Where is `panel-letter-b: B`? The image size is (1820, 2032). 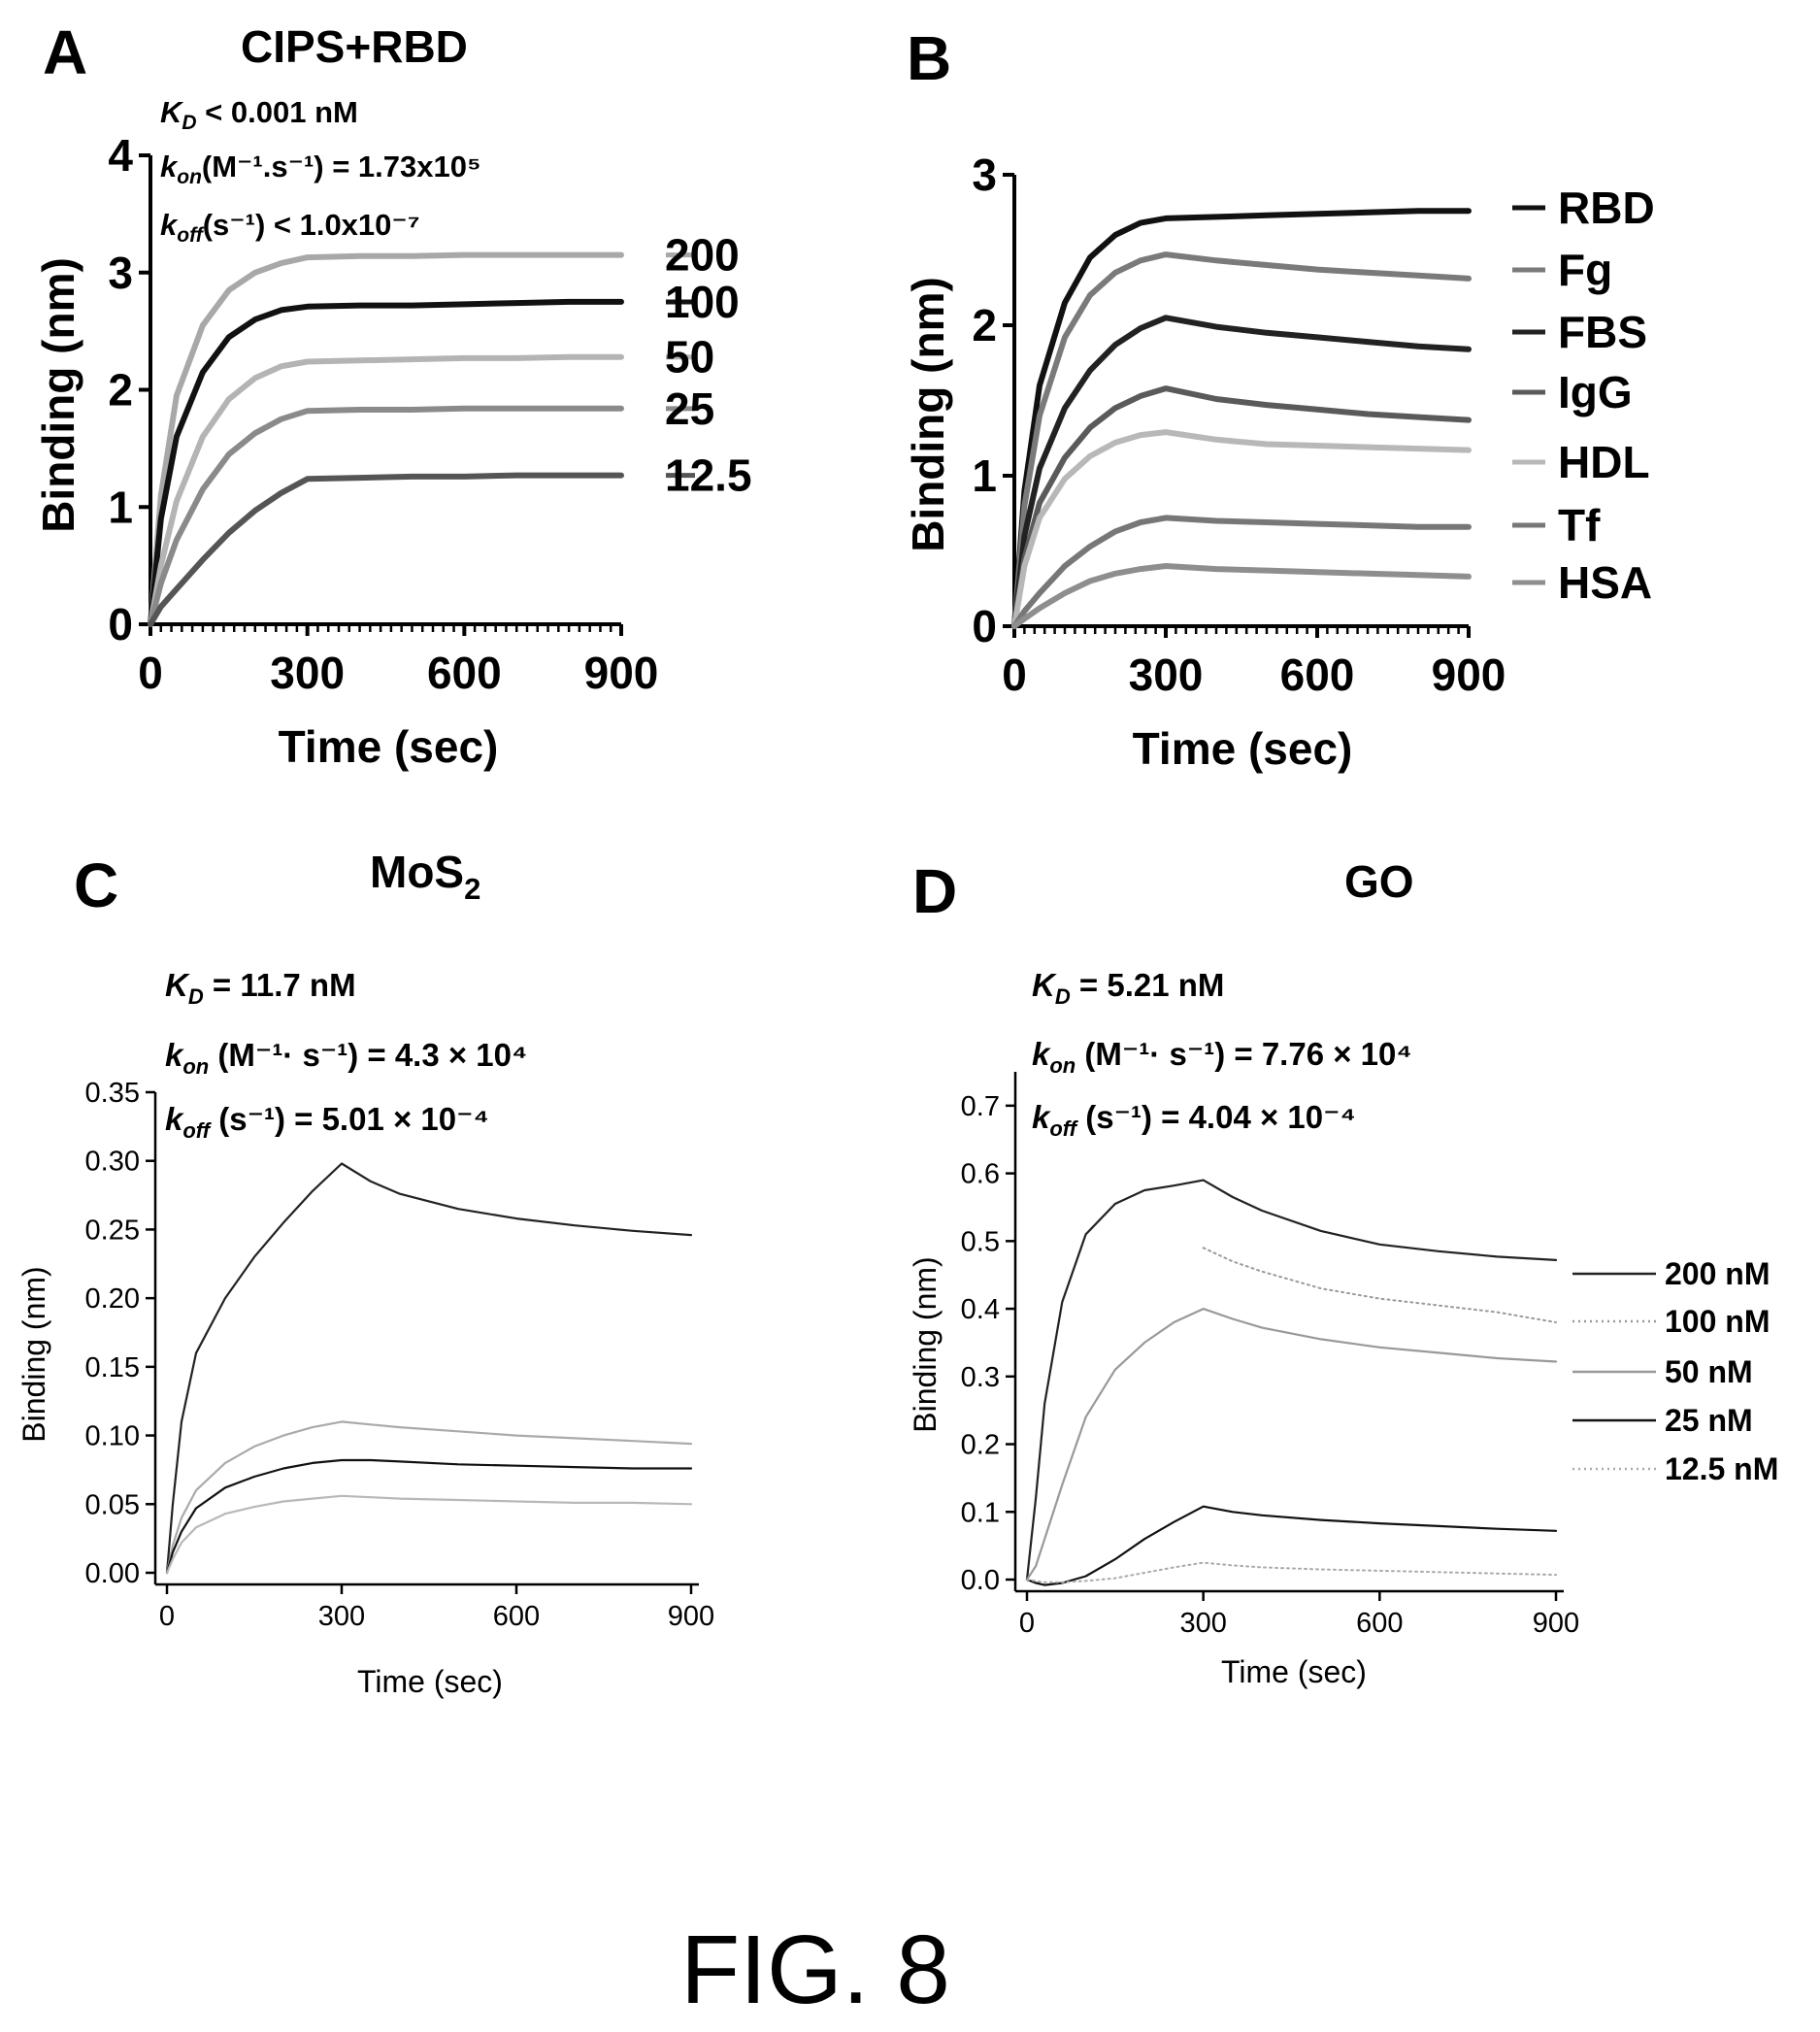
panel-letter-b: B is located at coordinates (929, 58).